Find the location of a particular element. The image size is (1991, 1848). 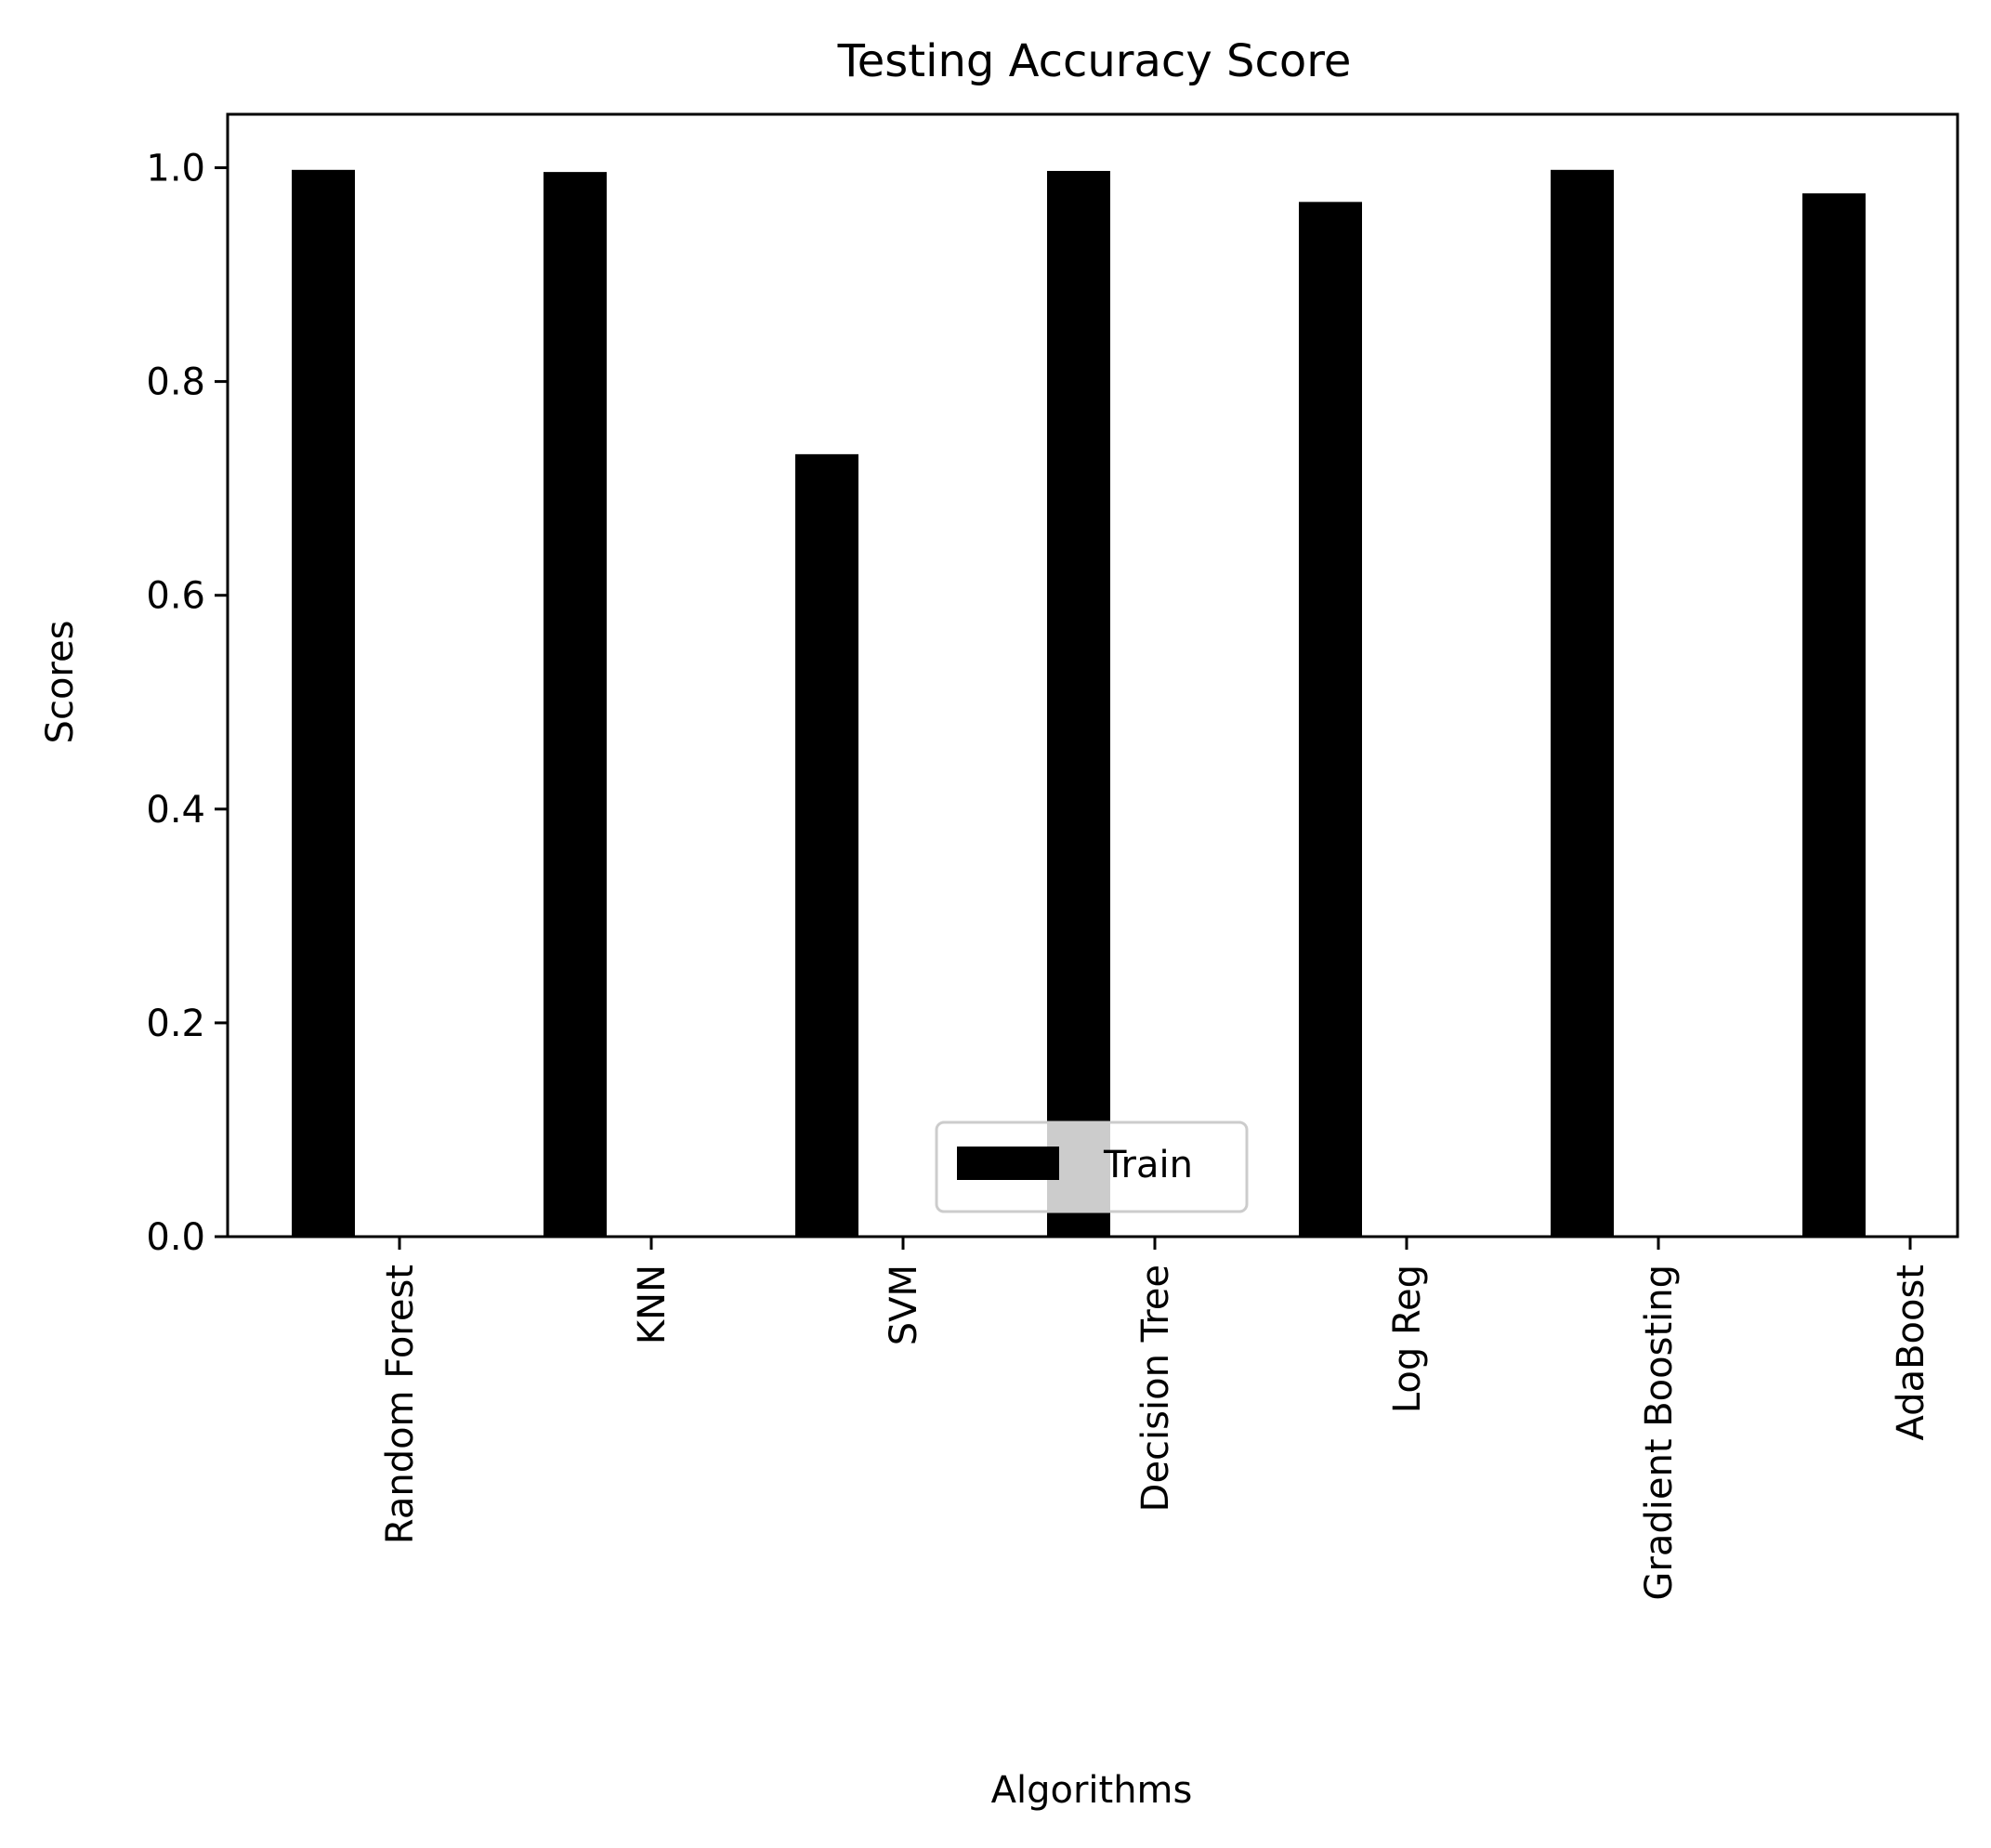

y-tick-label: 1.0 is located at coordinates (175, 169).